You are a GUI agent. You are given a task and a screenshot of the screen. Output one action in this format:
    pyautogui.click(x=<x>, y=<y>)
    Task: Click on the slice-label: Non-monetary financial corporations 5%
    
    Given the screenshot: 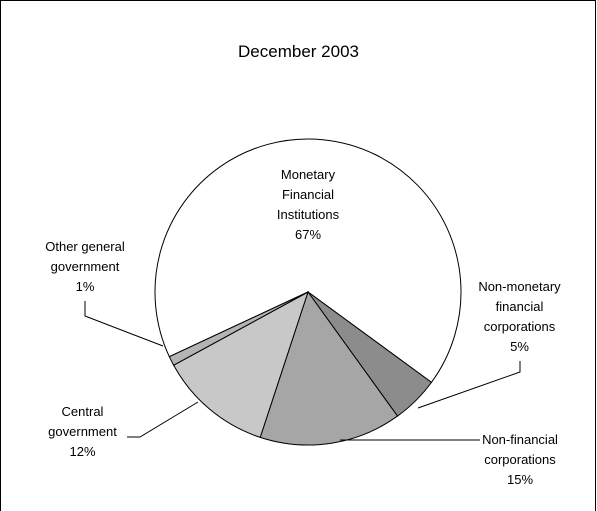 What is the action you would take?
    pyautogui.click(x=519, y=317)
    